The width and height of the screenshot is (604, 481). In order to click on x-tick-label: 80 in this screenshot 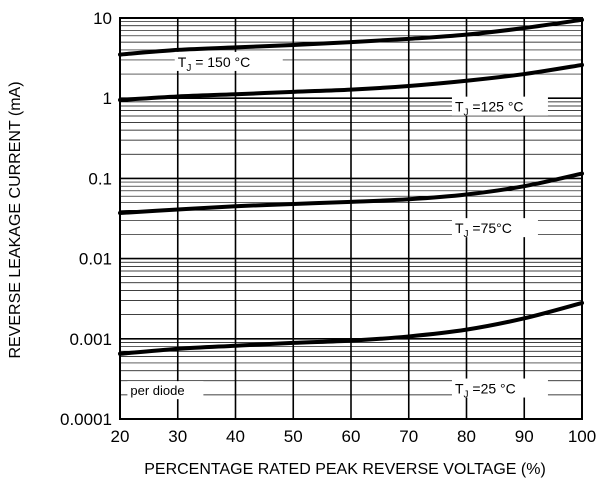, I will do `click(466, 436)`.